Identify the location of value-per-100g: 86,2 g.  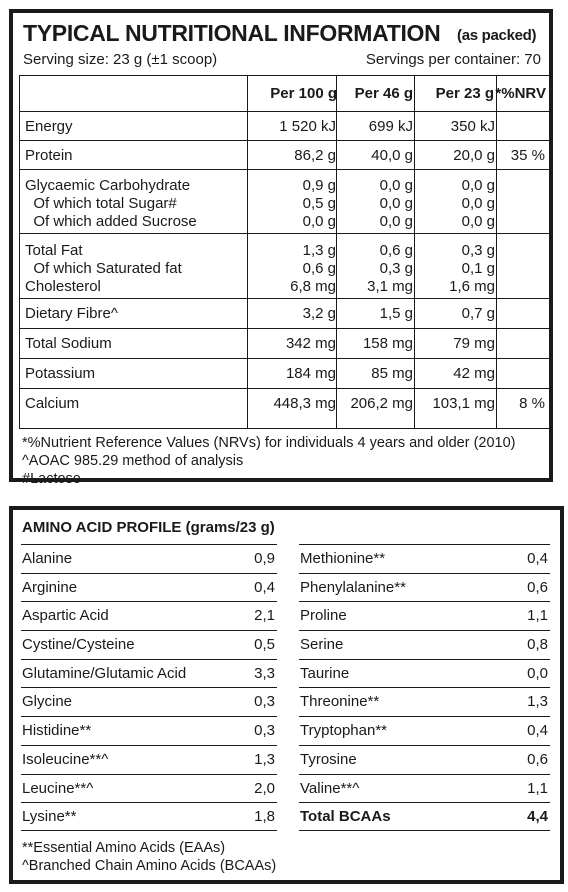
(315, 155).